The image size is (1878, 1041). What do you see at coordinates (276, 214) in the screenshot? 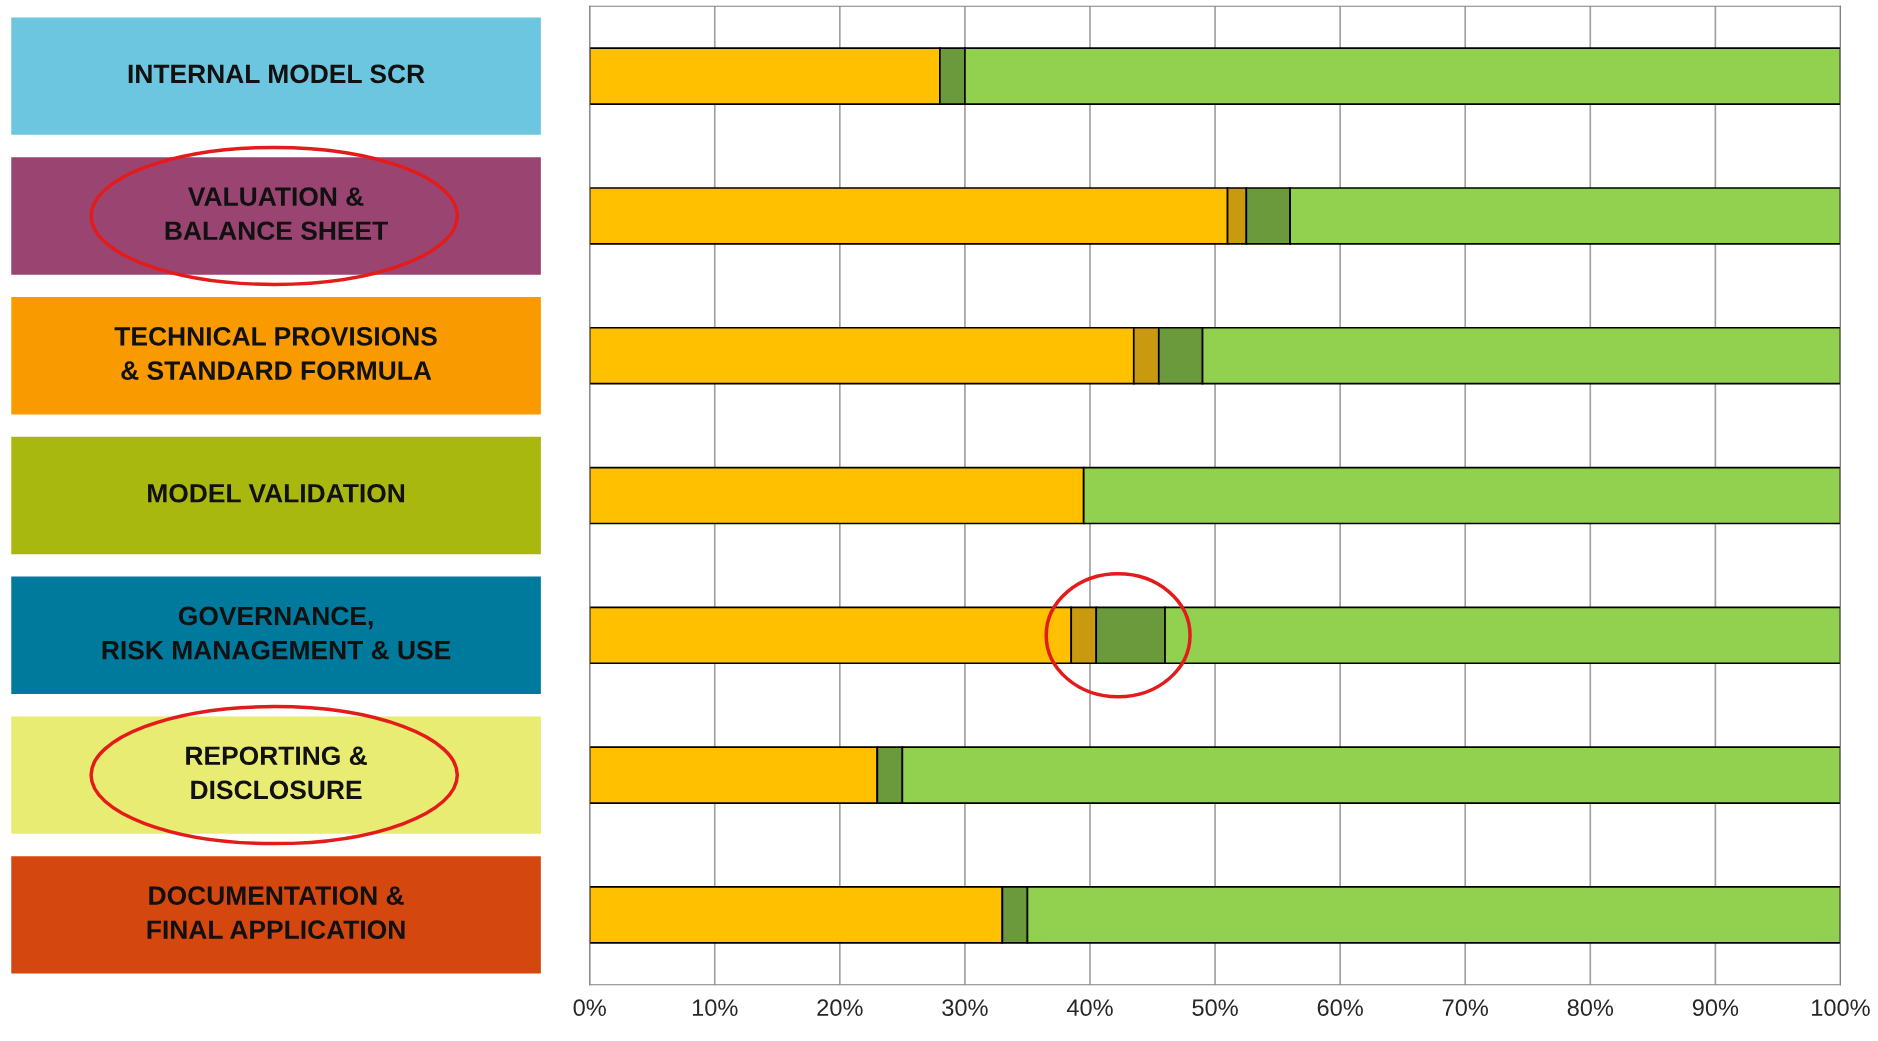
I see `y-tick-label: VALUATION & BALANCE SHEET` at bounding box center [276, 214].